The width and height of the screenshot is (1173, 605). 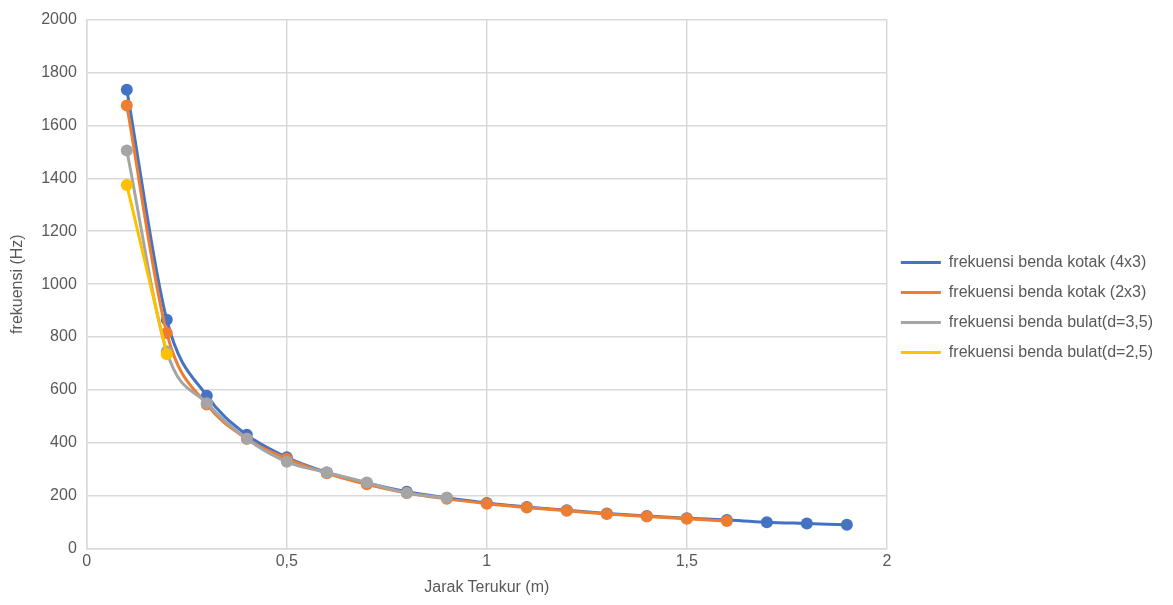 What do you see at coordinates (59, 124) in the screenshot?
I see `y-tick-label: 1600` at bounding box center [59, 124].